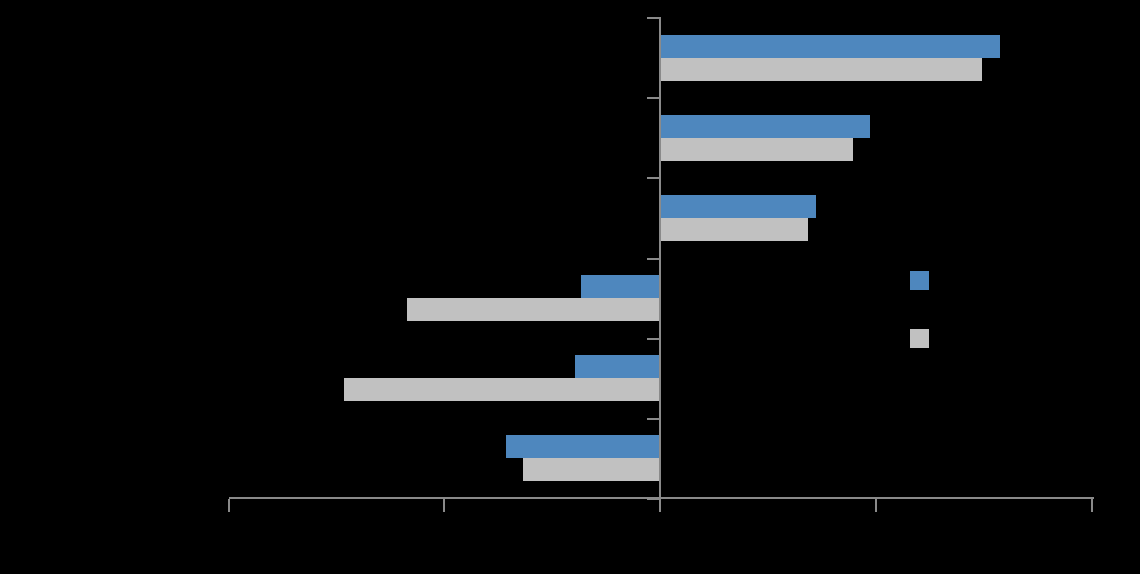 The image size is (1140, 574). Describe the element at coordinates (661, 498) in the screenshot. I see `value-axis-line` at that location.